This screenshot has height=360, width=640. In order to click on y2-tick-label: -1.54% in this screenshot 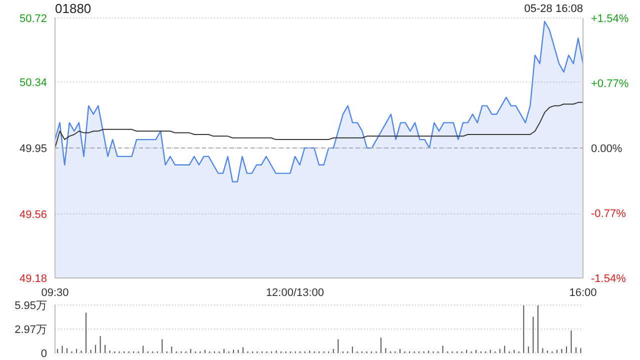, I will do `click(608, 279)`.